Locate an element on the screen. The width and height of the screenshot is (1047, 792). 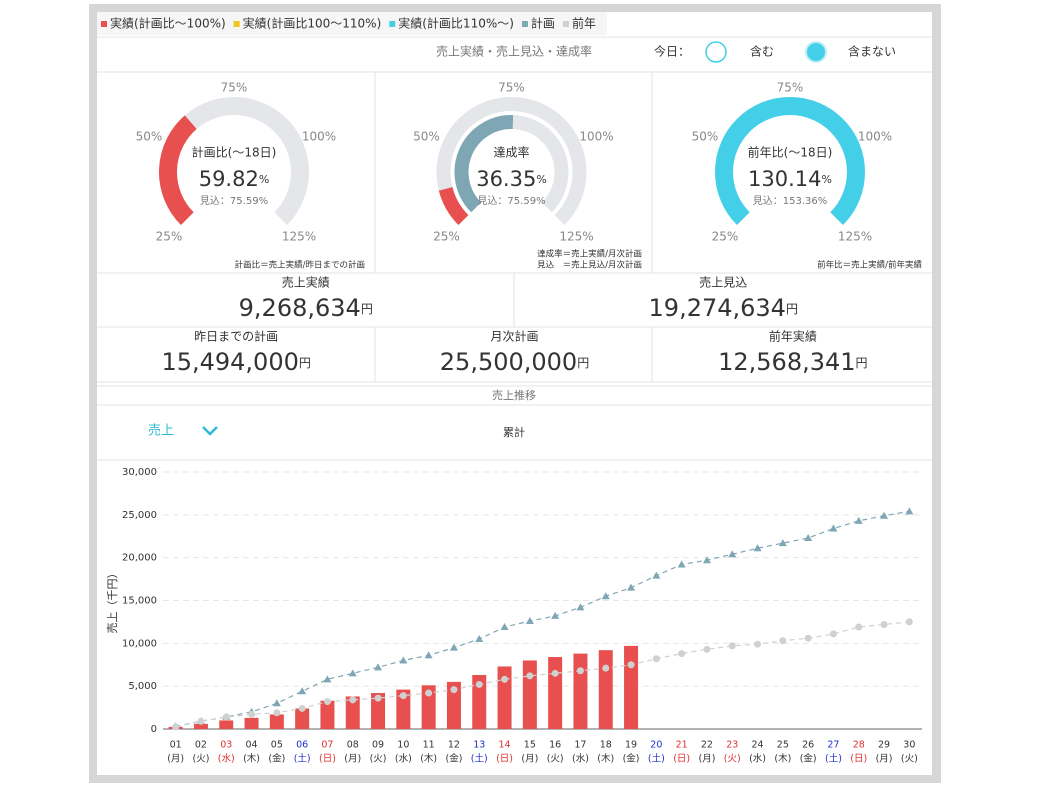
x-tick-weekday: (金) is located at coordinates (453, 759).